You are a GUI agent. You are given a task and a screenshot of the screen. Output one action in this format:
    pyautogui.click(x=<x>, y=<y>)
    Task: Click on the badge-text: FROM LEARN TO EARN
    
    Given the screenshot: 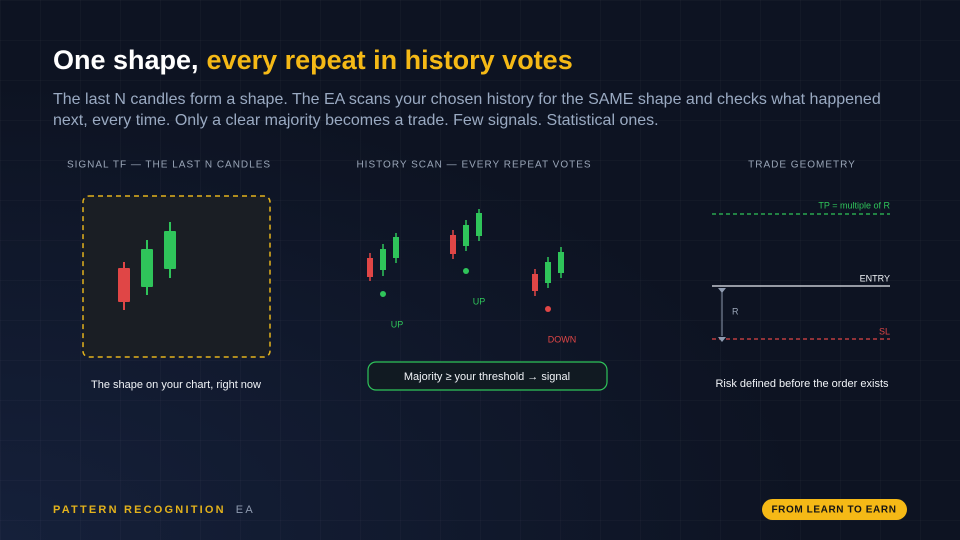 What is the action you would take?
    pyautogui.click(x=833, y=510)
    